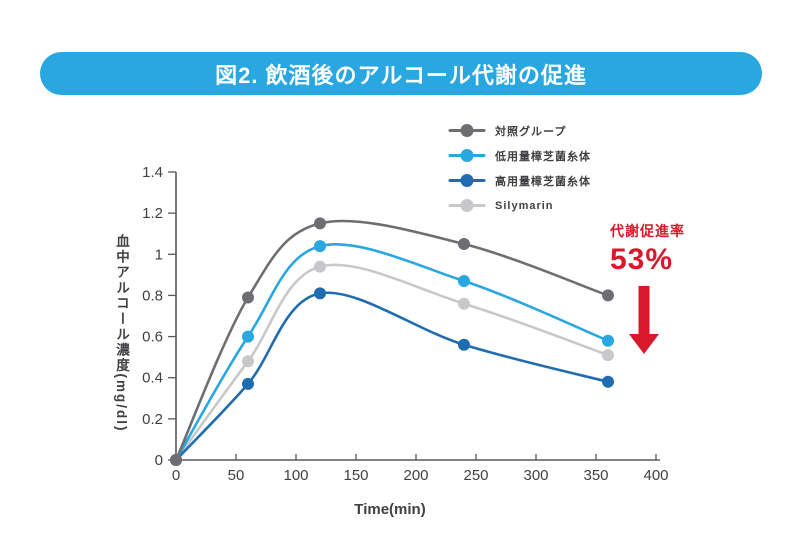 The height and width of the screenshot is (533, 800). I want to click on y-tick-label: 1.4, so click(152, 172).